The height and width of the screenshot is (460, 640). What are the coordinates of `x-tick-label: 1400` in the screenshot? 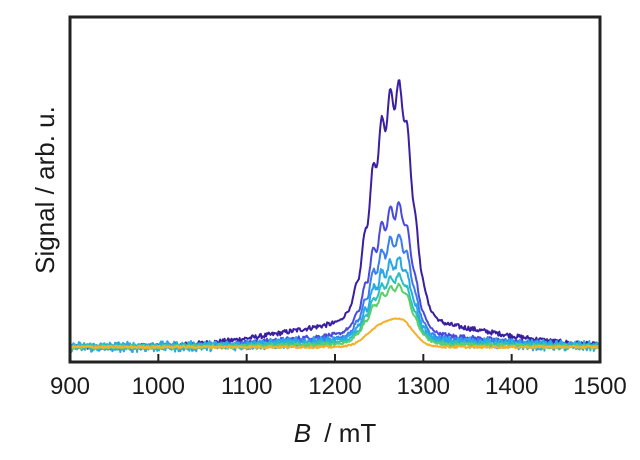 It's located at (511, 386).